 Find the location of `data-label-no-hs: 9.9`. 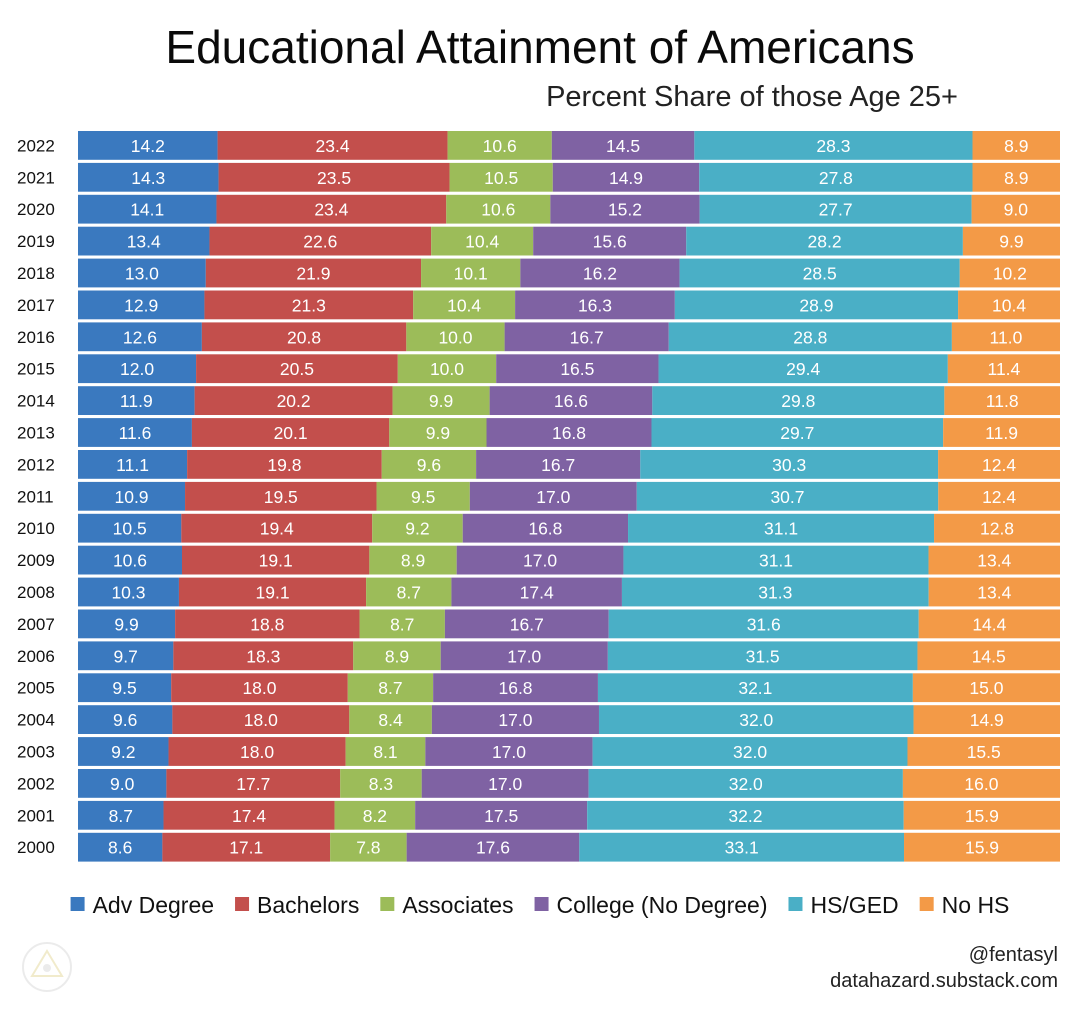

data-label-no-hs: 9.9 is located at coordinates (1011, 242).